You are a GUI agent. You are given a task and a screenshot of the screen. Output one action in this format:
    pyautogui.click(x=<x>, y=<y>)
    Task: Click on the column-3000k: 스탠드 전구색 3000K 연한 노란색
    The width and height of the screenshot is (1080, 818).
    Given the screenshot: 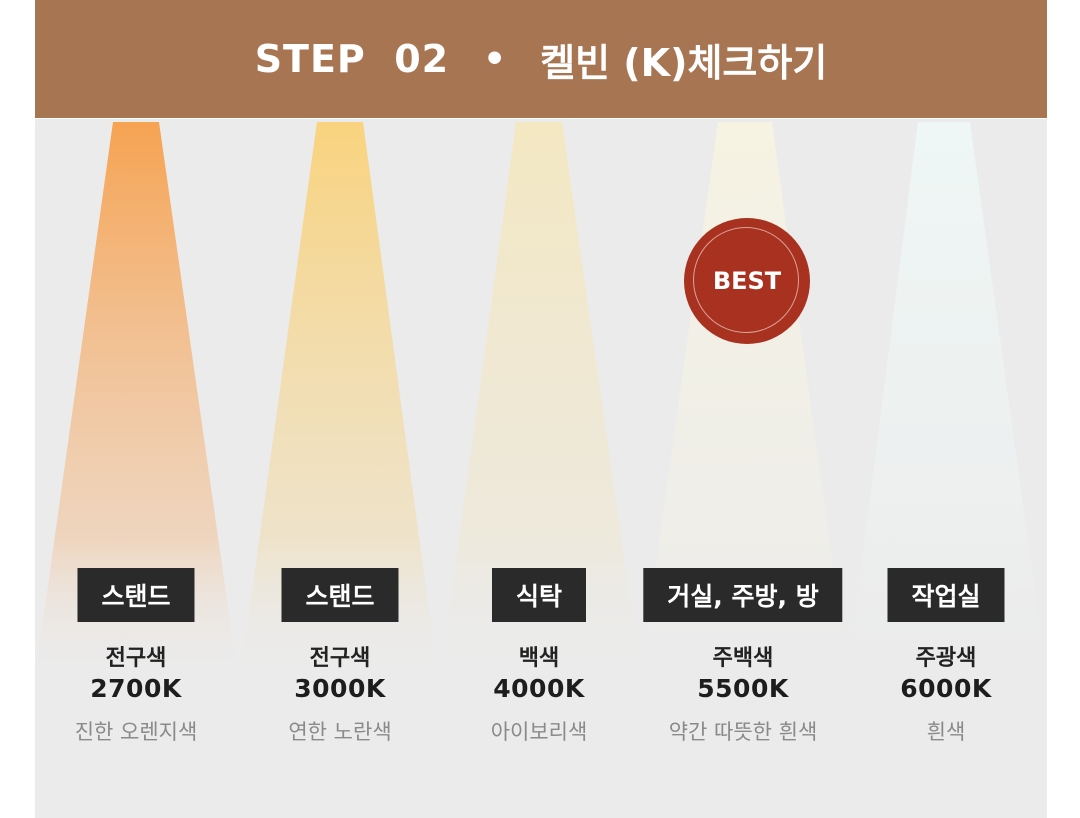 What is the action you would take?
    pyautogui.click(x=340, y=468)
    